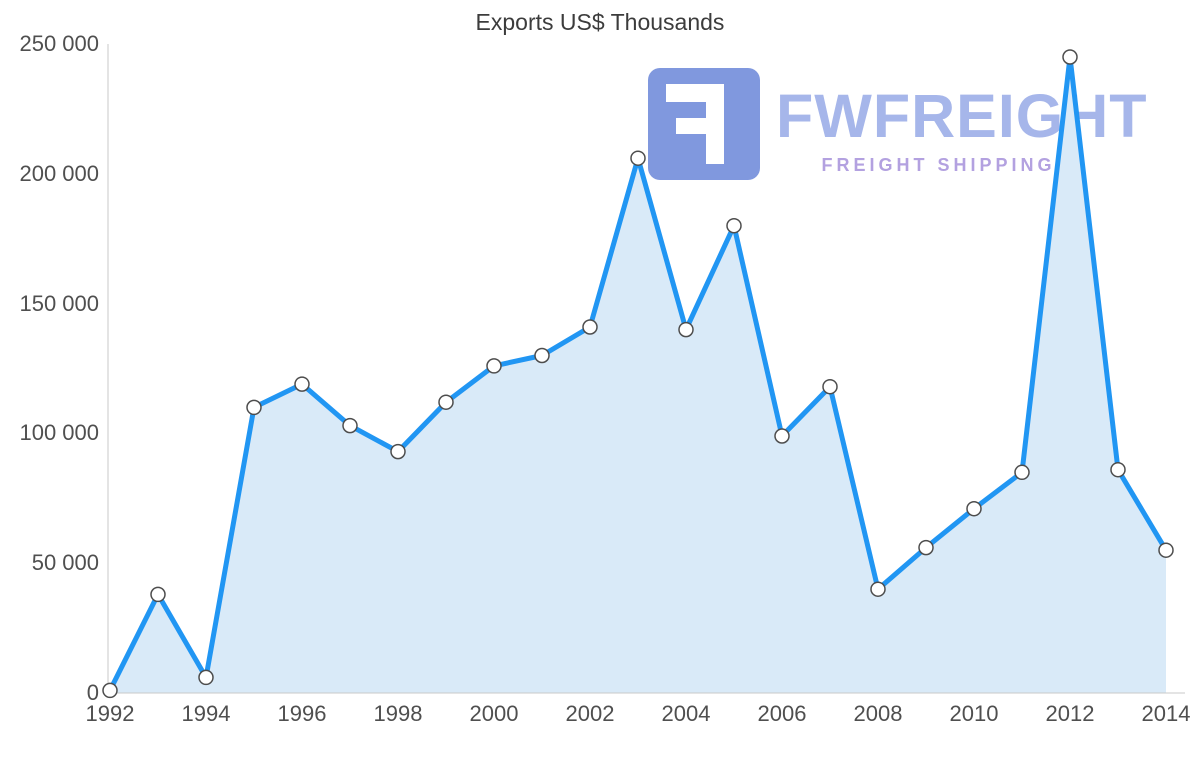  What do you see at coordinates (92, 692) in the screenshot?
I see `y-tick-label: 0` at bounding box center [92, 692].